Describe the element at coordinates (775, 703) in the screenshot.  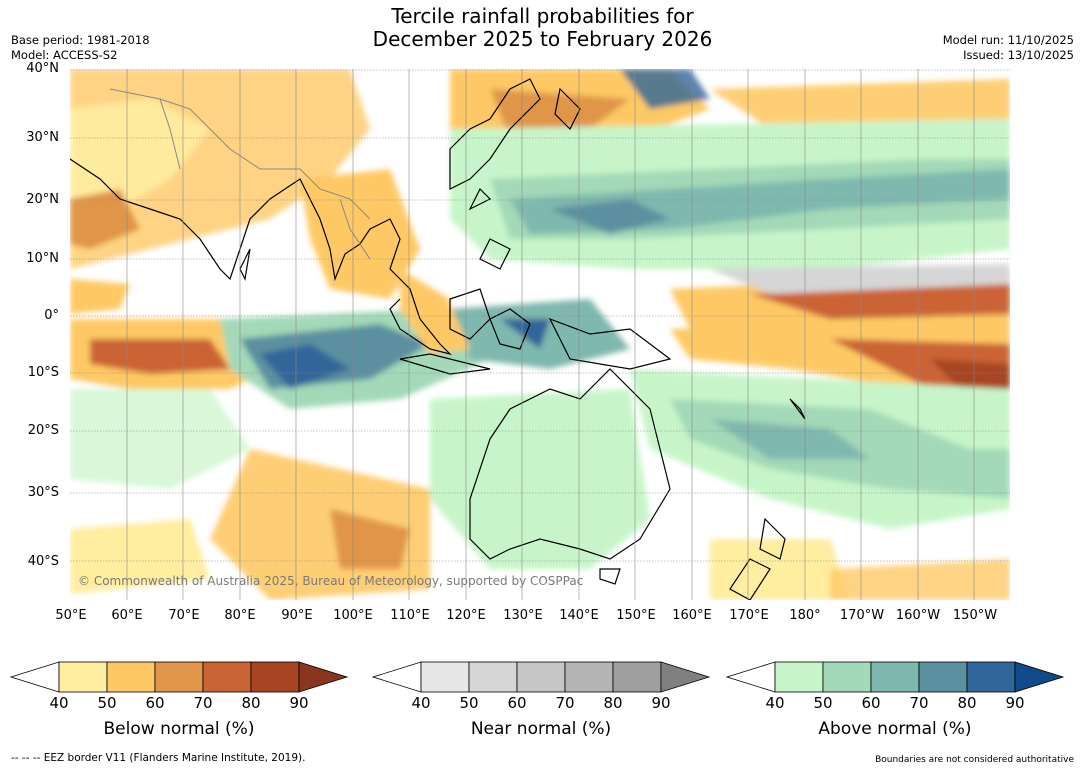
I see `cb-above-tick-40: 40` at that location.